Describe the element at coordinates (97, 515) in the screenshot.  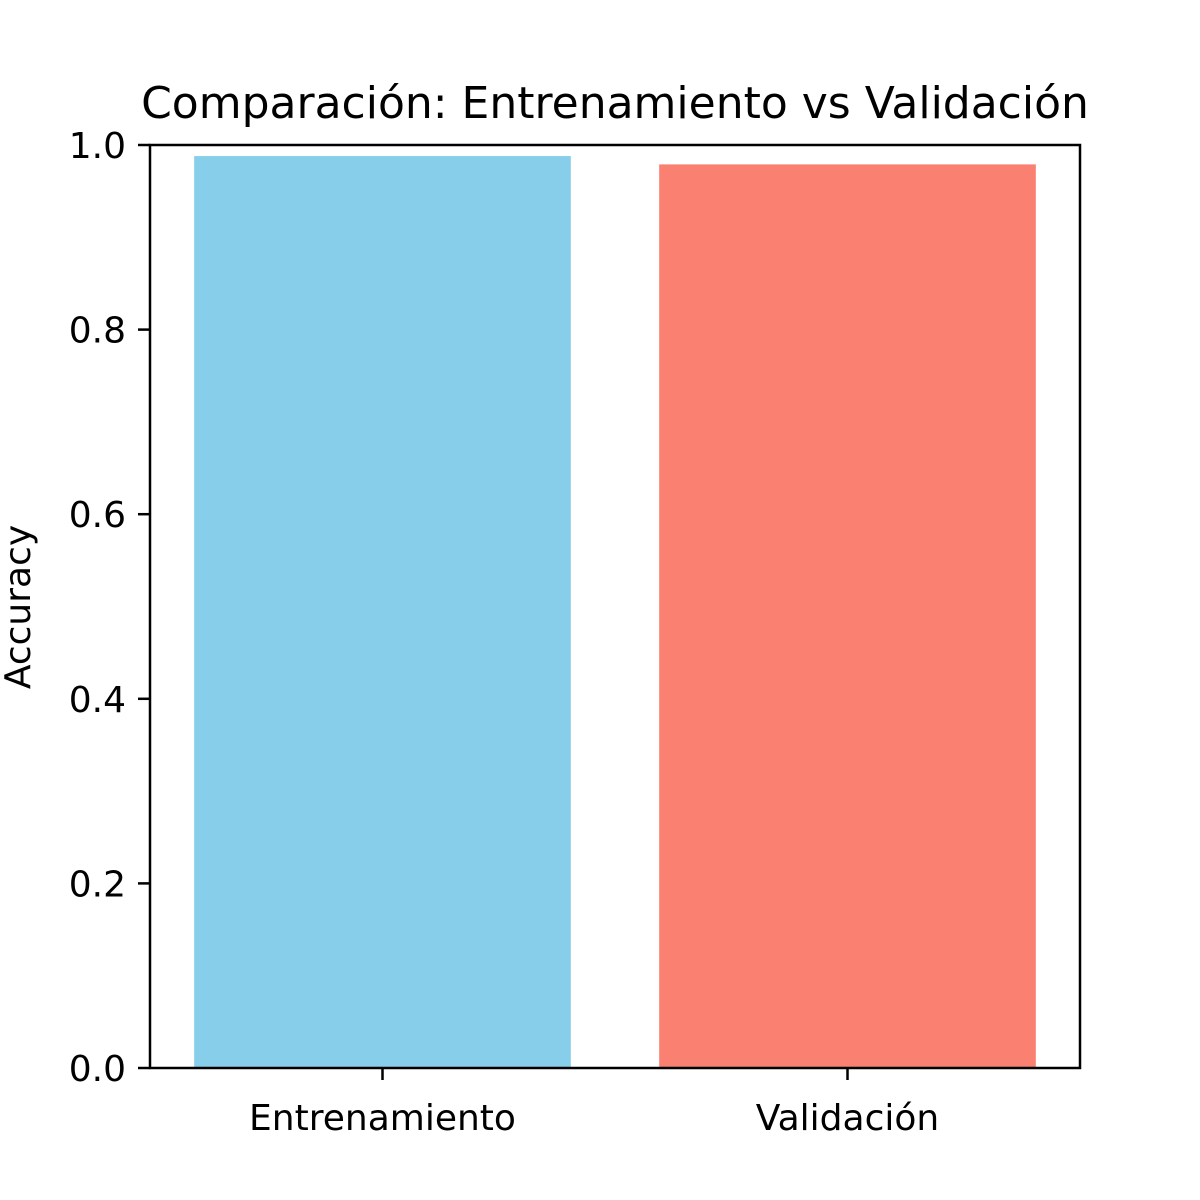
I see `y-tick-label: 0.6` at that location.